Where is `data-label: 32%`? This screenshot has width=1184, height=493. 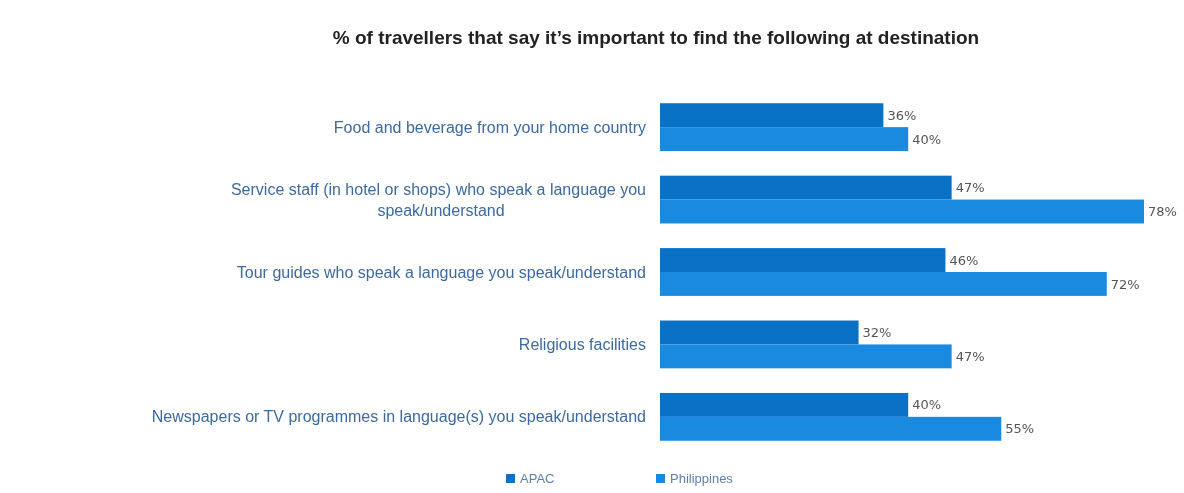
data-label: 32% is located at coordinates (877, 333).